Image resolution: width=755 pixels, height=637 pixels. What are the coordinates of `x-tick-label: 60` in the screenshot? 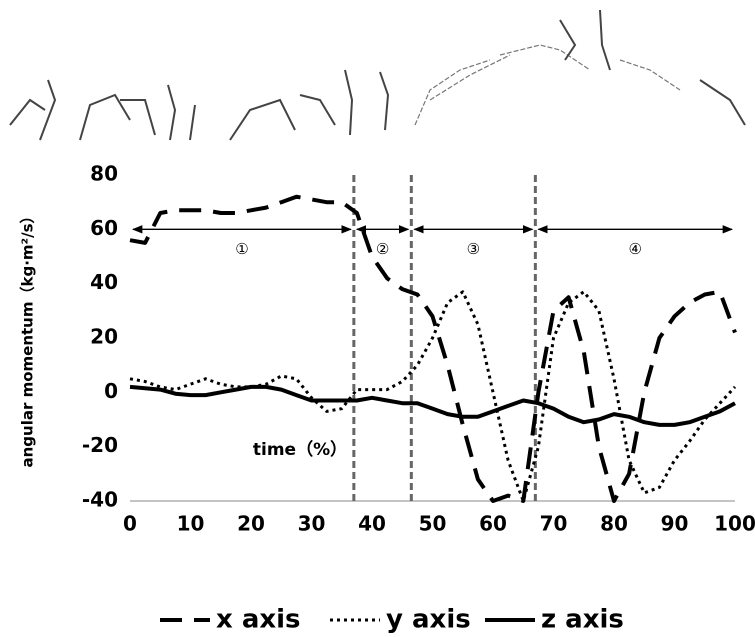 It's located at (493, 524).